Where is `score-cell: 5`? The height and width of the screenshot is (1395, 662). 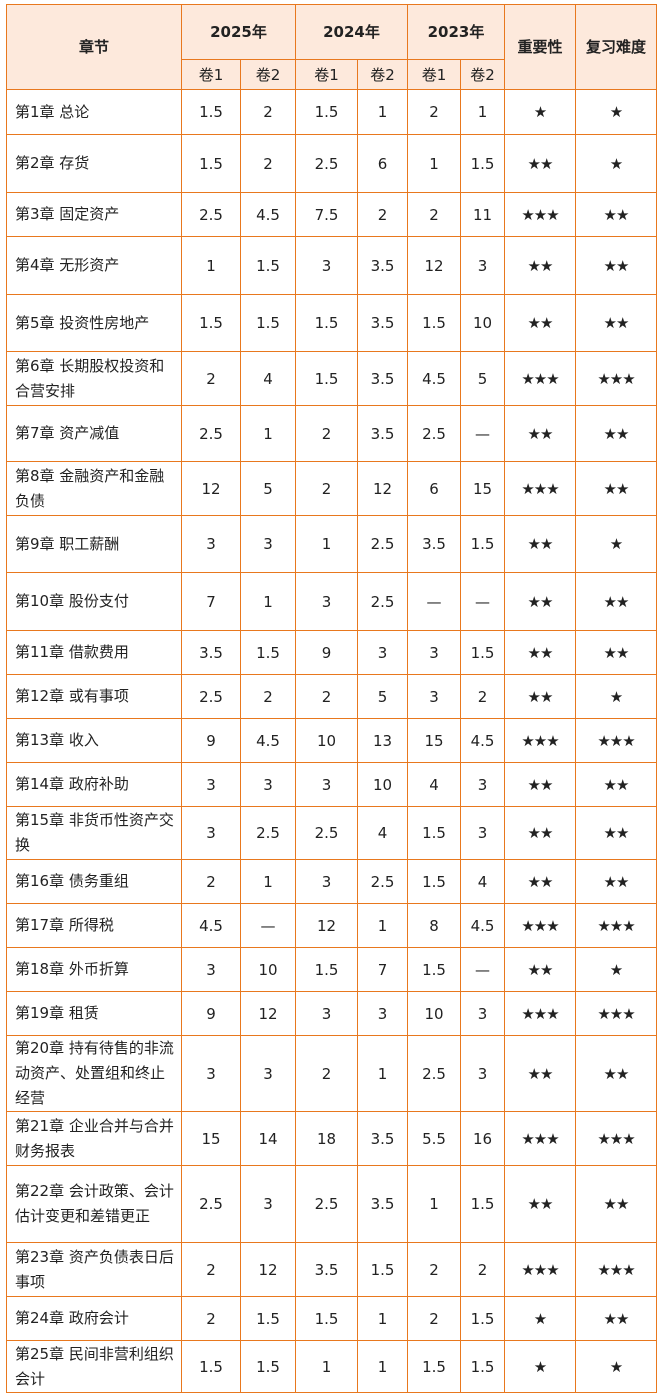 score-cell: 5 is located at coordinates (382, 696).